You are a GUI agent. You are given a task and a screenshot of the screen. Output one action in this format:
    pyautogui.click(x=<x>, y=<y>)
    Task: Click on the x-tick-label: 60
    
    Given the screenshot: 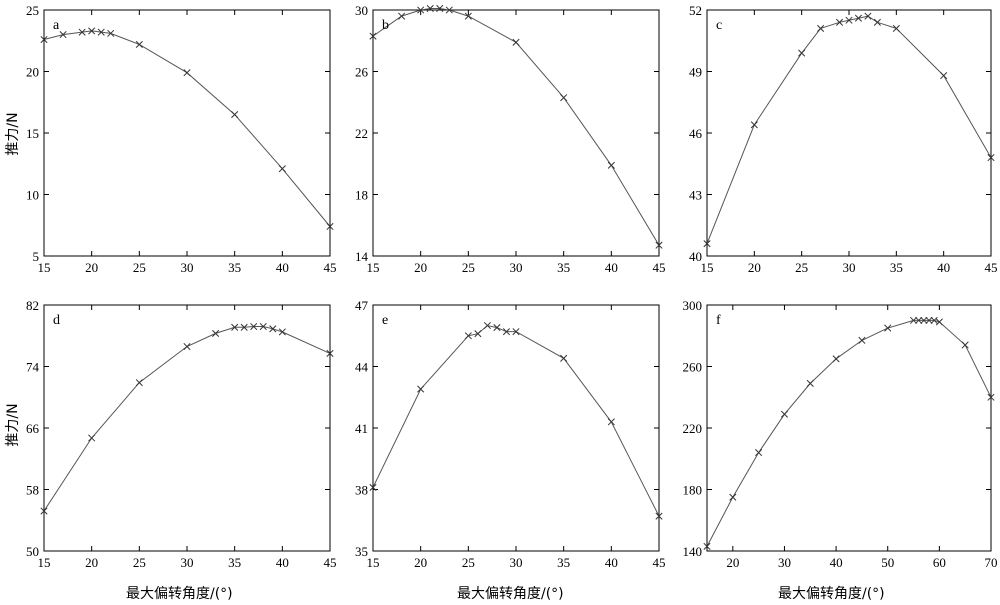 What is the action you would take?
    pyautogui.click(x=939, y=562)
    